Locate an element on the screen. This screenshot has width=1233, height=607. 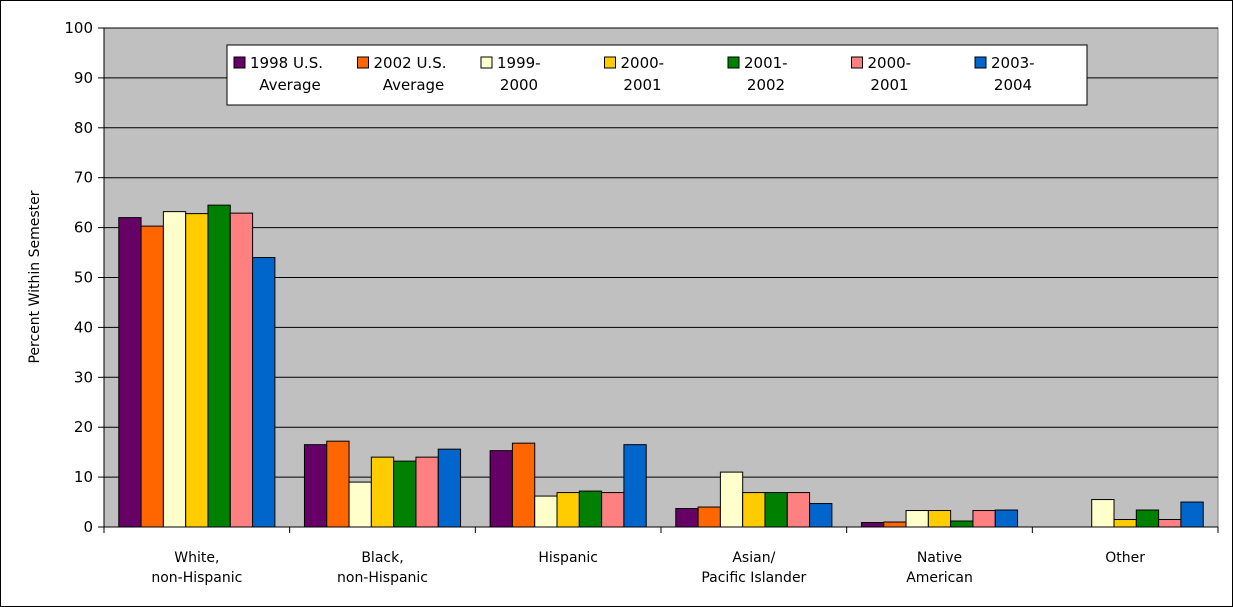
legend-box is located at coordinates (657, 75).